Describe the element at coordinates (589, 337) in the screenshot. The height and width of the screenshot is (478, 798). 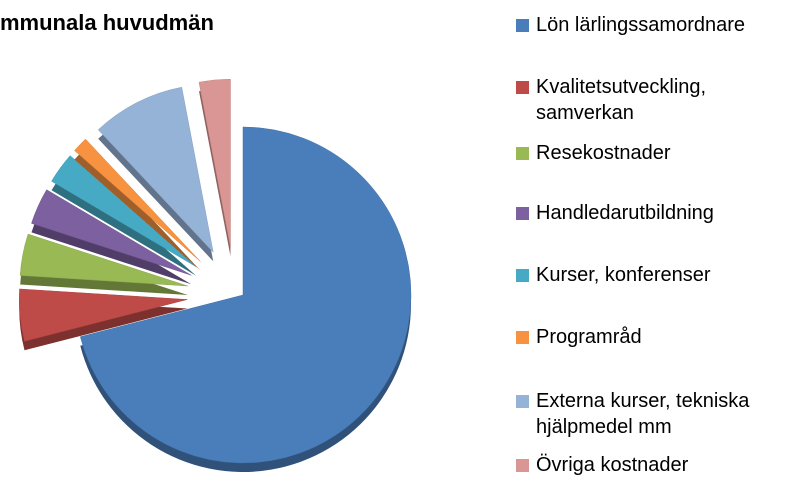
I see `legend-label: Programråd` at that location.